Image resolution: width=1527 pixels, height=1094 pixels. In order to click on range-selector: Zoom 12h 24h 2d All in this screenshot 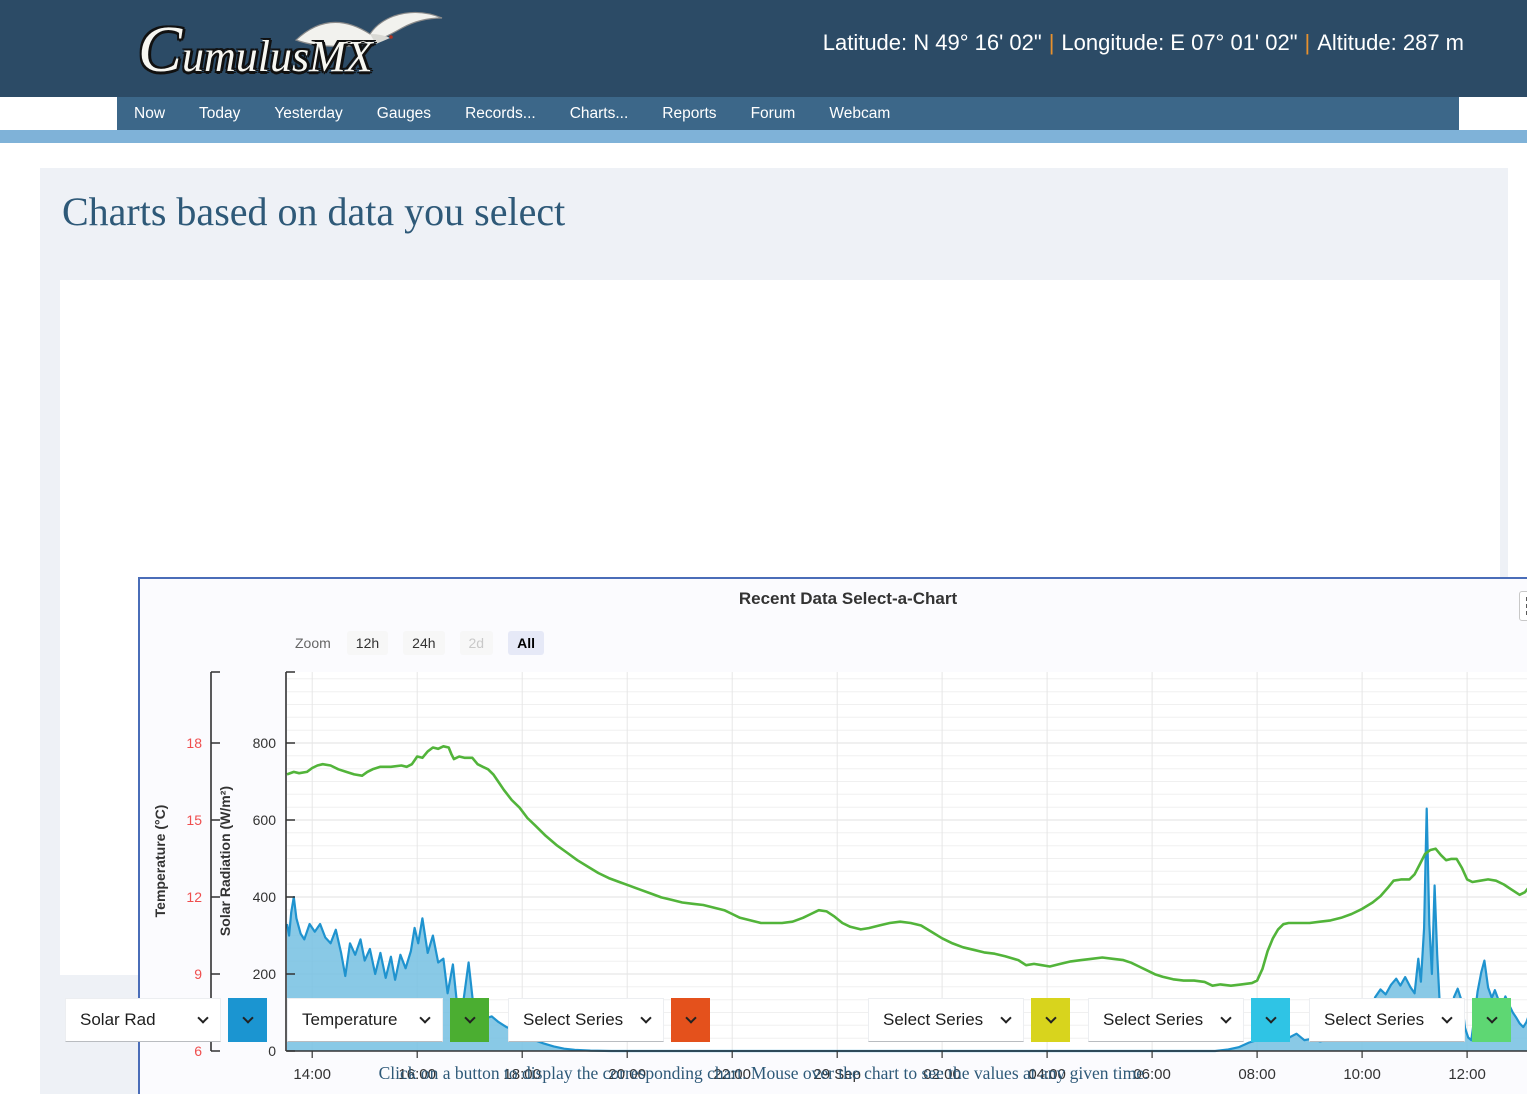, I will do `click(419, 643)`.